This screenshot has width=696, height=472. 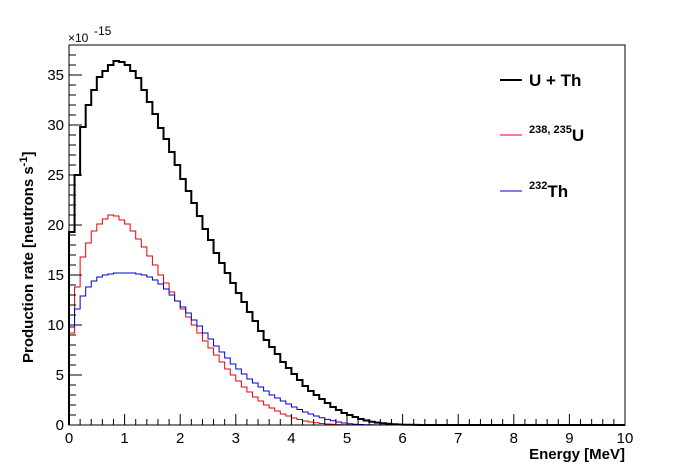 What do you see at coordinates (555, 80) in the screenshot?
I see `legend-label-uth: U + Th` at bounding box center [555, 80].